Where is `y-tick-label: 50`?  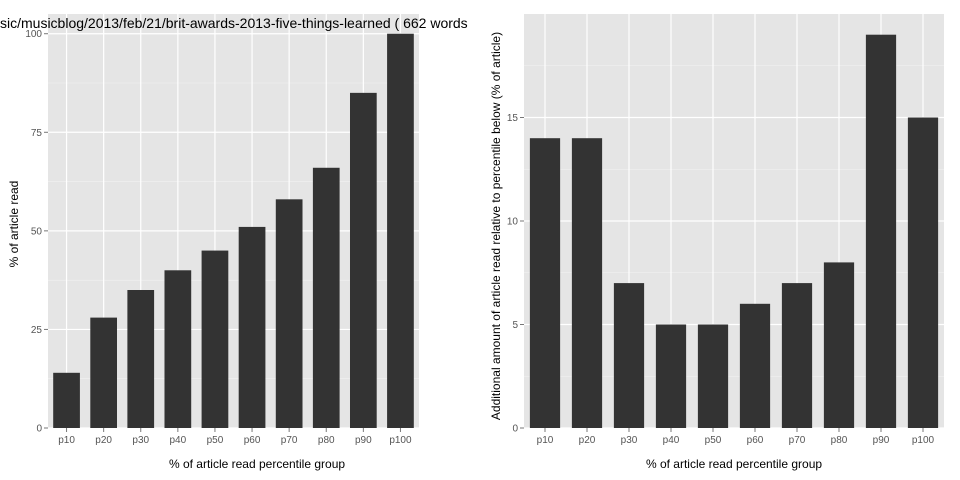
y-tick-label: 50 is located at coordinates (37, 231).